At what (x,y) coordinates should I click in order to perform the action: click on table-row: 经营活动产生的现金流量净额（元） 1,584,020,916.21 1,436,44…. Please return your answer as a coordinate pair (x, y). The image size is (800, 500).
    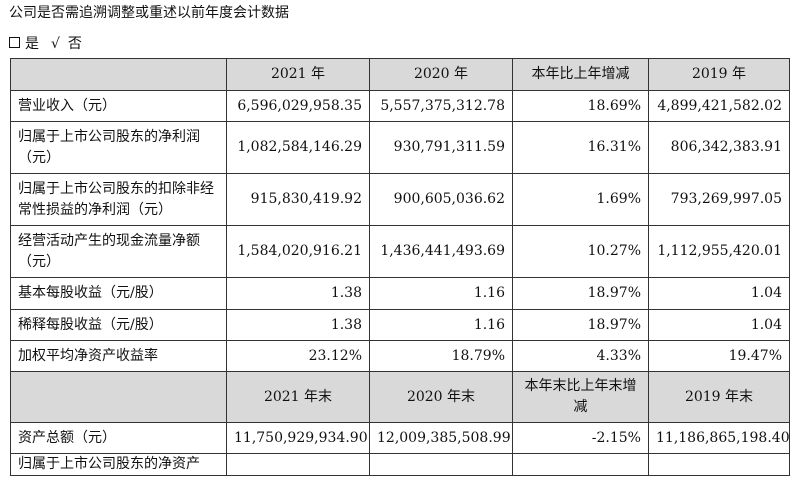
    Looking at the image, I should click on (400, 251).